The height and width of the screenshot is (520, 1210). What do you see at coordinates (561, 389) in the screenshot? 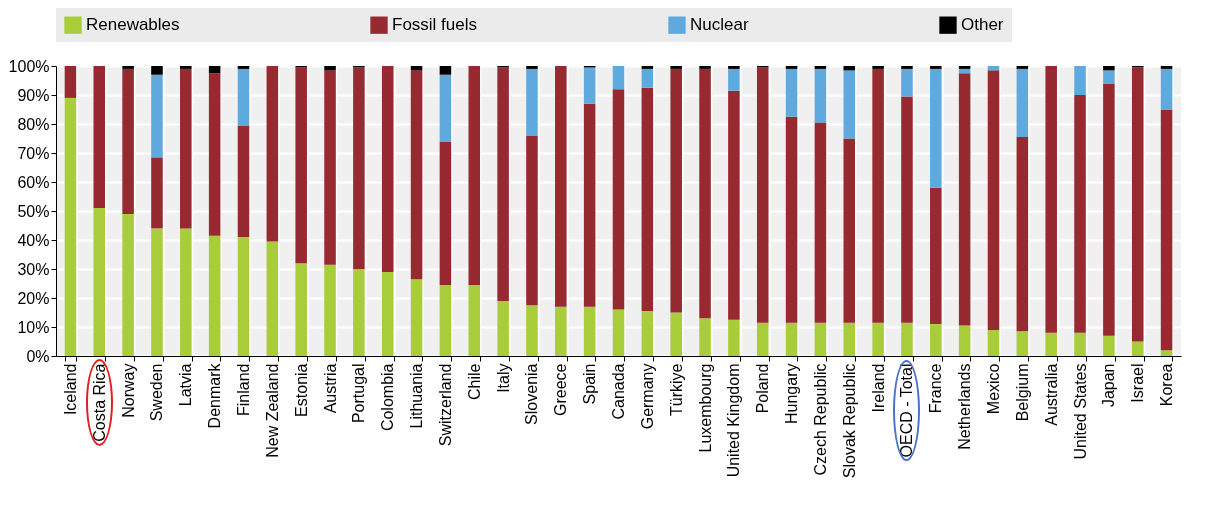
I see `x-tick-label: Greece` at bounding box center [561, 389].